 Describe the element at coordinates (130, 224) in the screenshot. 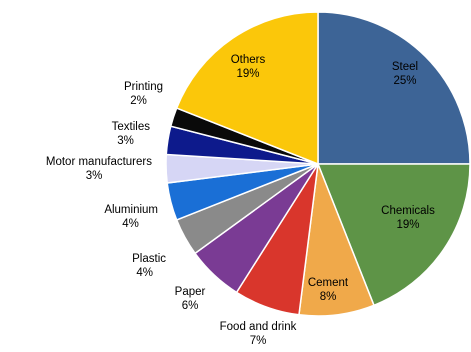

I see `slice-value-aluminium: 4%` at that location.